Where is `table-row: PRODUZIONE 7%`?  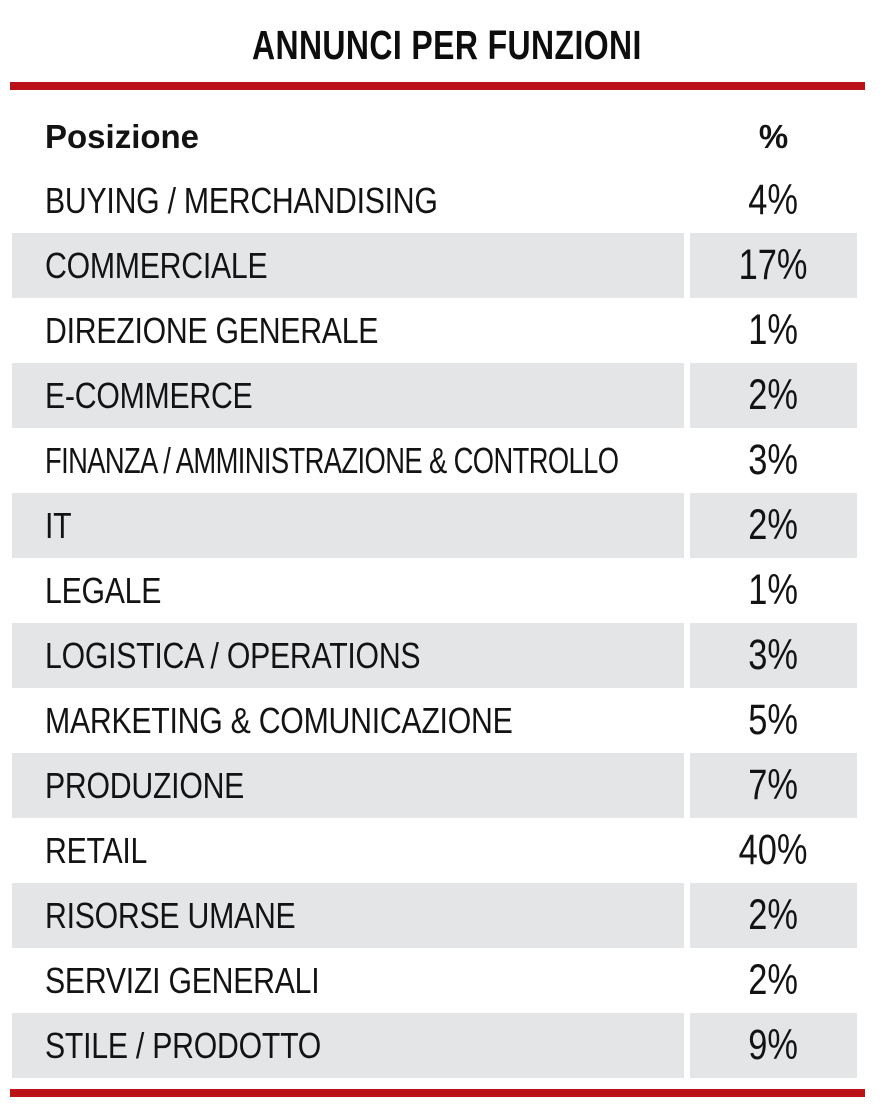 table-row: PRODUZIONE 7% is located at coordinates (434, 785).